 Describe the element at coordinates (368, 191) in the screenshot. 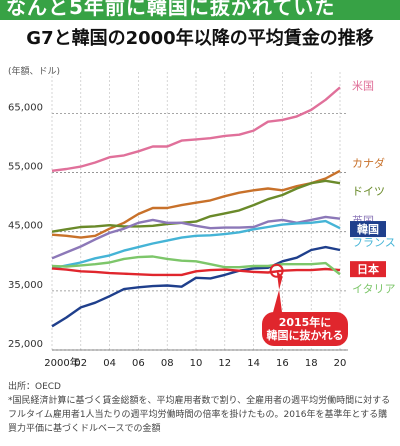

I see `series-label-ドイツ: ドイツ` at that location.